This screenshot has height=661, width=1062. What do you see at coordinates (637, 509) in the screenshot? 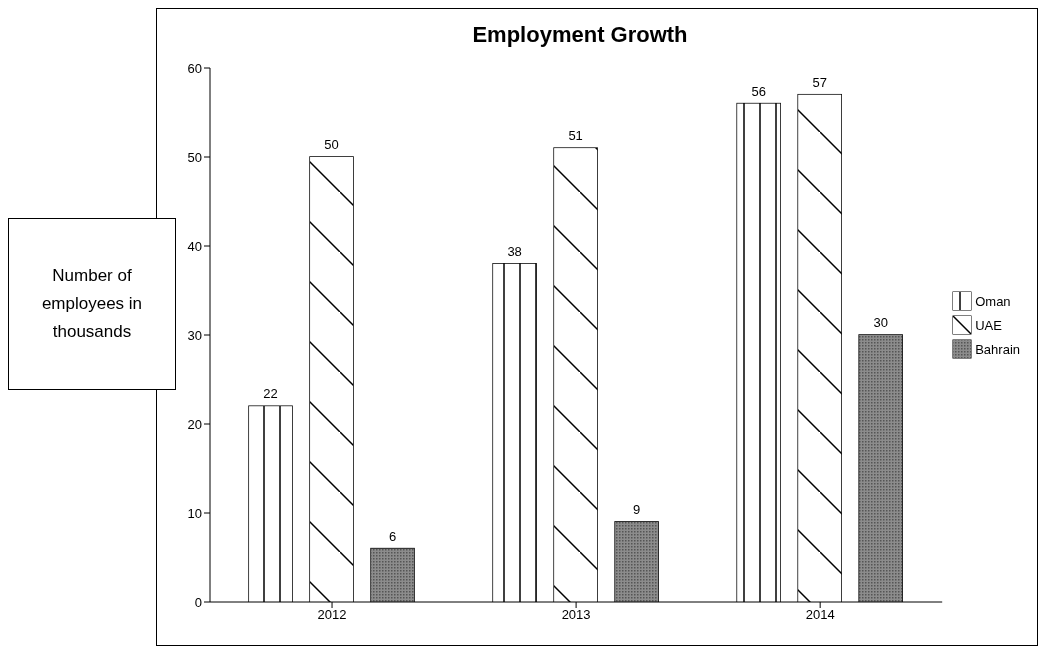
I see `data-label: 9` at bounding box center [637, 509].